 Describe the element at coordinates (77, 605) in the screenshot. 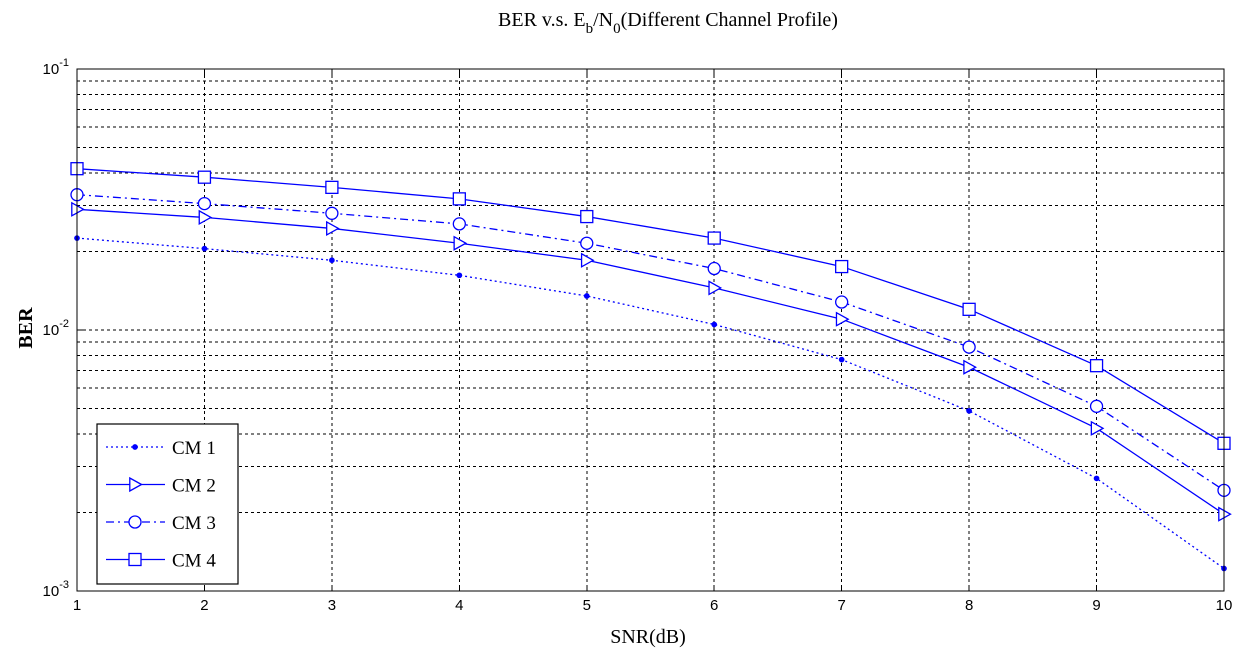

I see `x-tick-label: 1` at that location.